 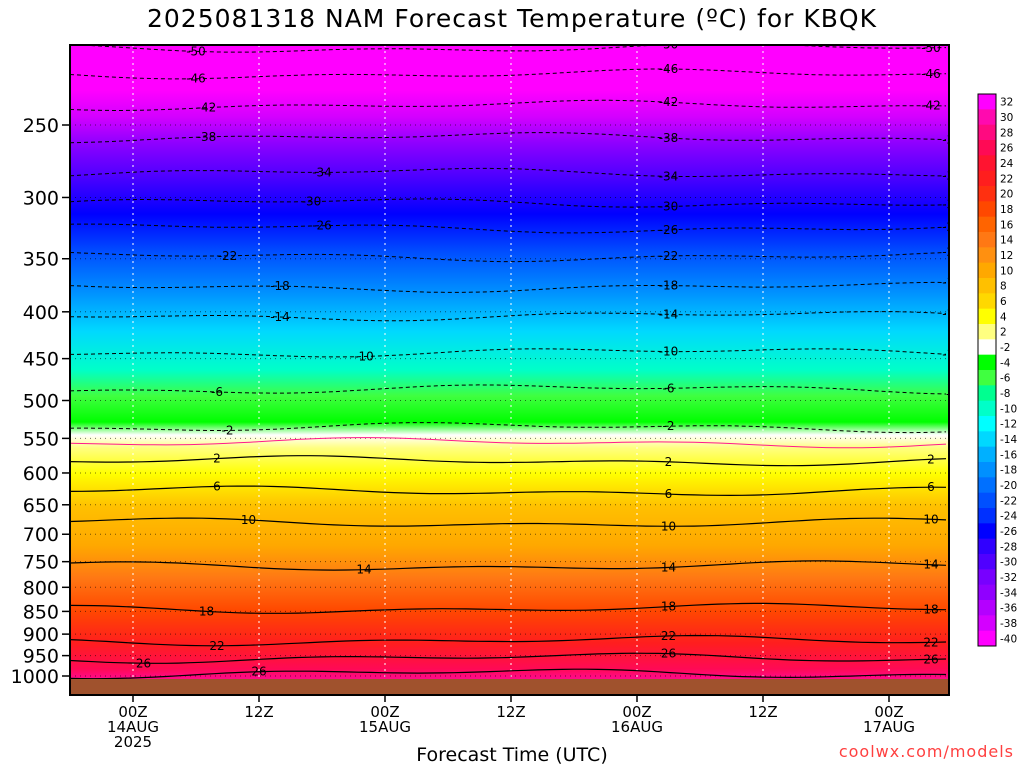 I want to click on x-tick-label: 17AUG, so click(x=889, y=727).